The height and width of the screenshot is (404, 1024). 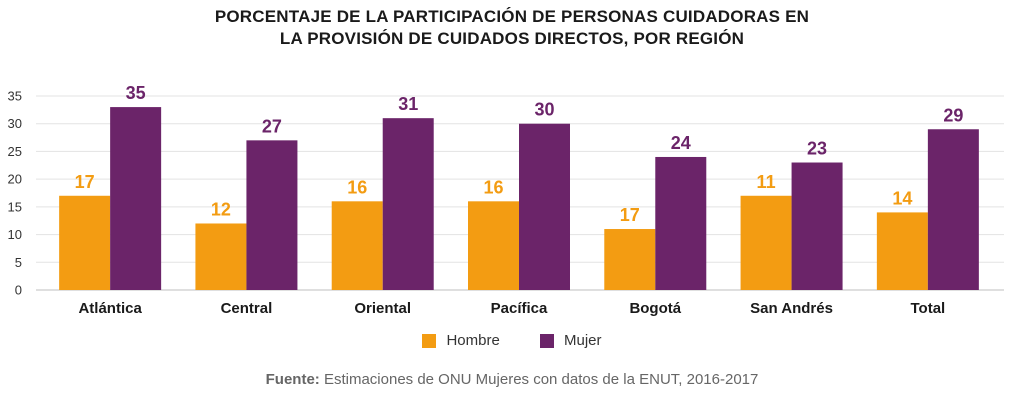 I want to click on y-tick-label-10: 10, so click(x=15, y=234).